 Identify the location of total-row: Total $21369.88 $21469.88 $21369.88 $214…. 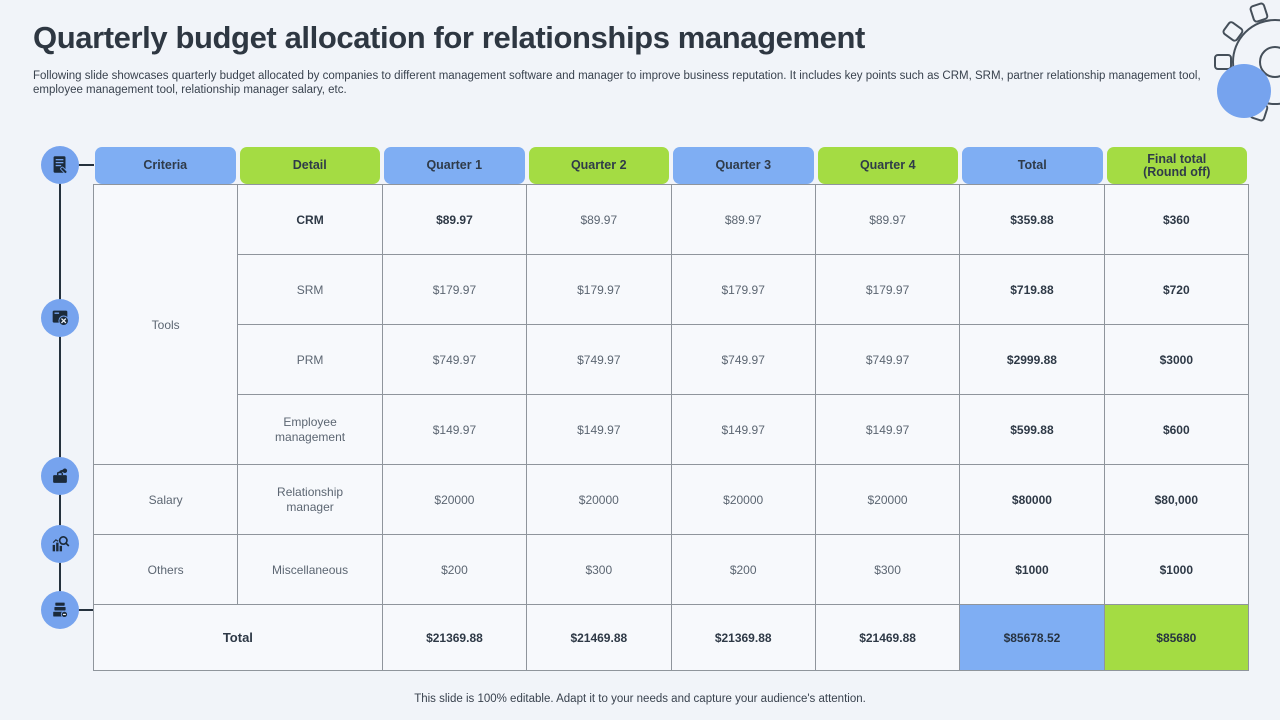
(671, 637).